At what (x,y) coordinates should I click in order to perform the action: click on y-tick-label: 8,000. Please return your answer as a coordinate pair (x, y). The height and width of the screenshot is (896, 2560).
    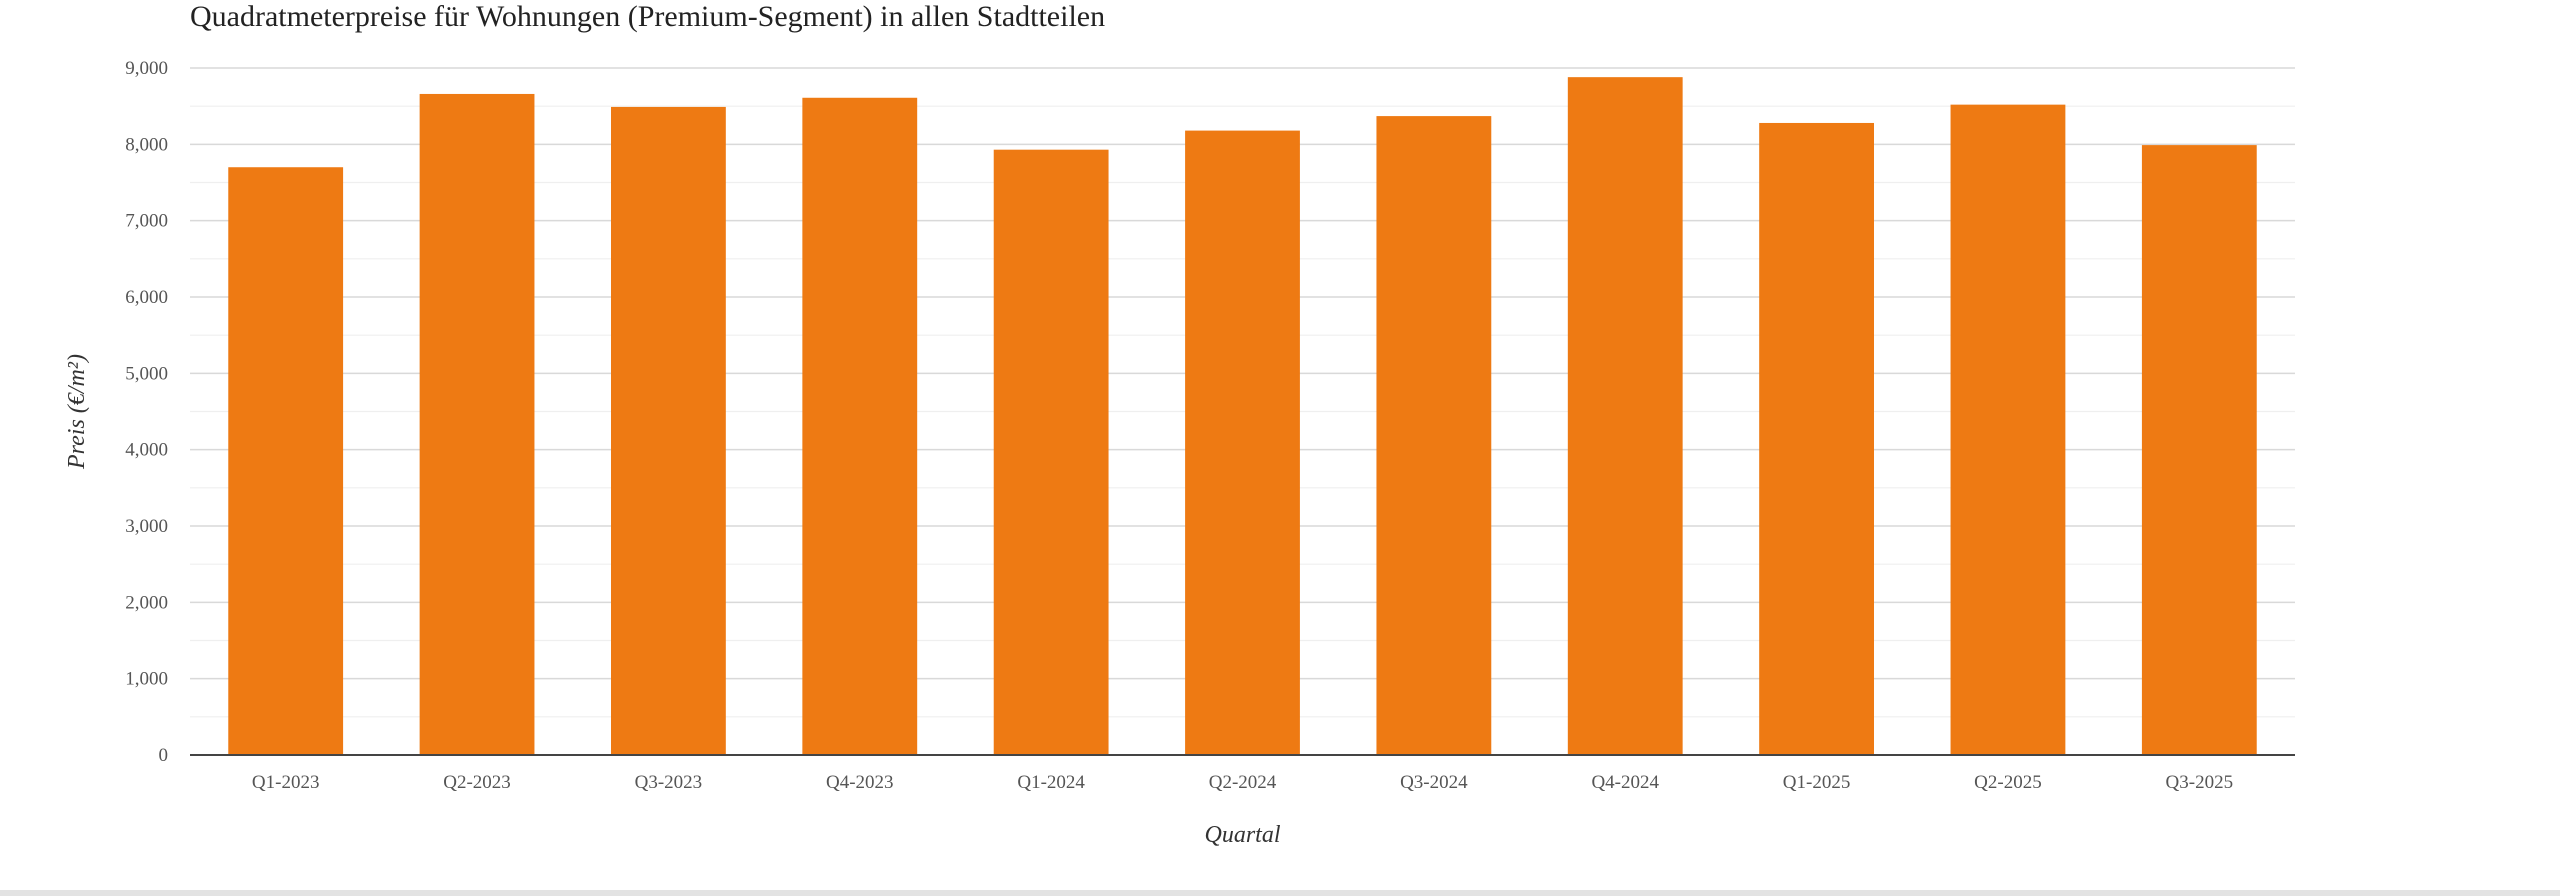
    Looking at the image, I should click on (146, 144).